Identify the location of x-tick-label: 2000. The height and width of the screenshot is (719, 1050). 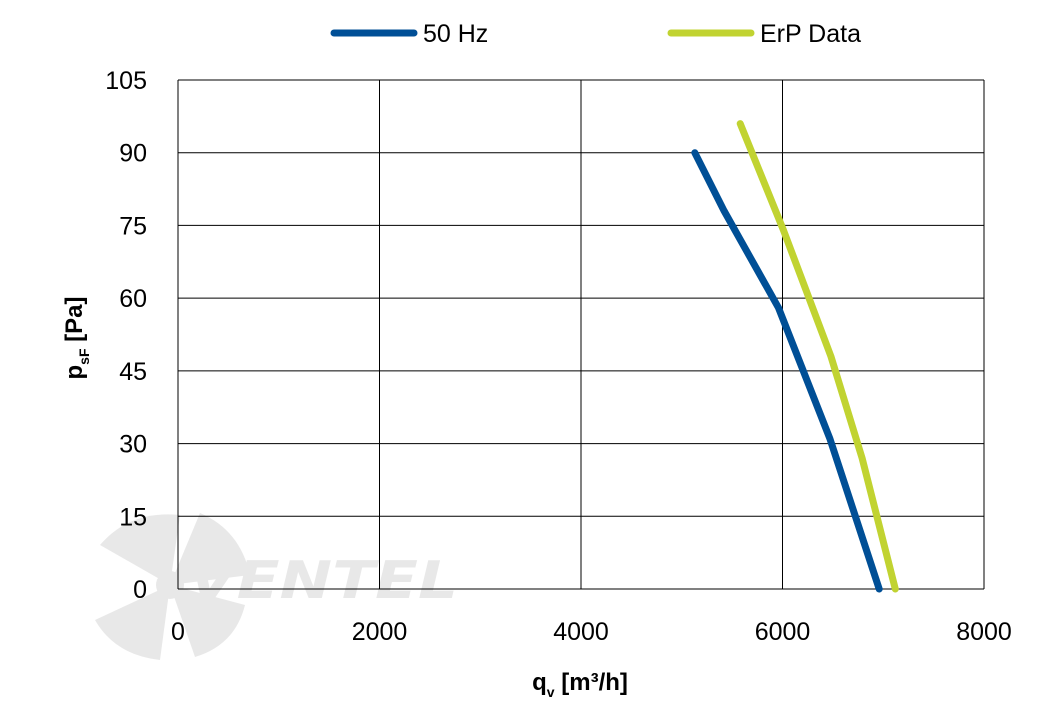
(380, 632).